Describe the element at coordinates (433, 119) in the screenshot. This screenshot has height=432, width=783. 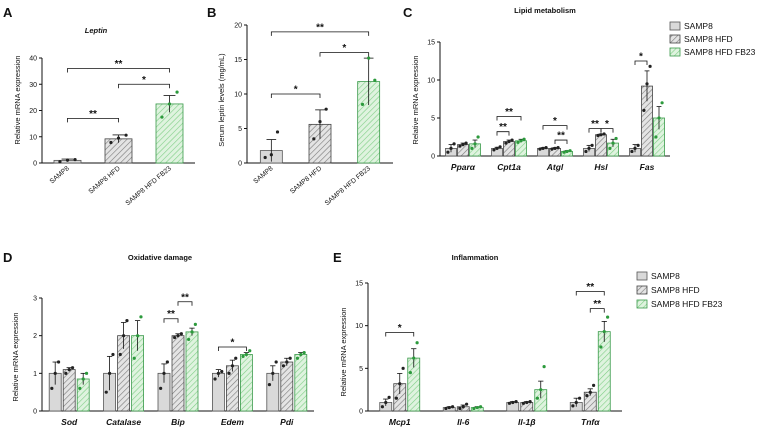
I see `chart-c-ytick-label: 5` at that location.